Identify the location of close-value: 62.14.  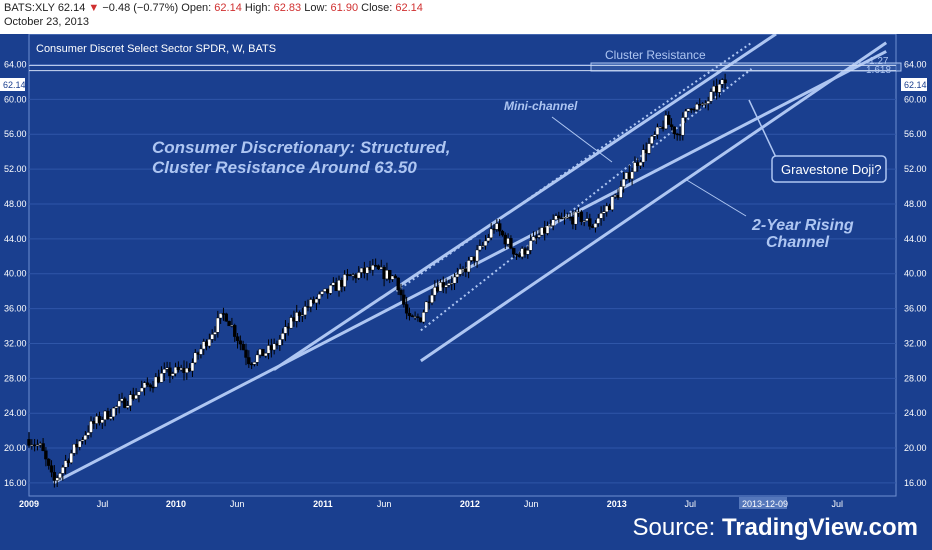
(409, 8).